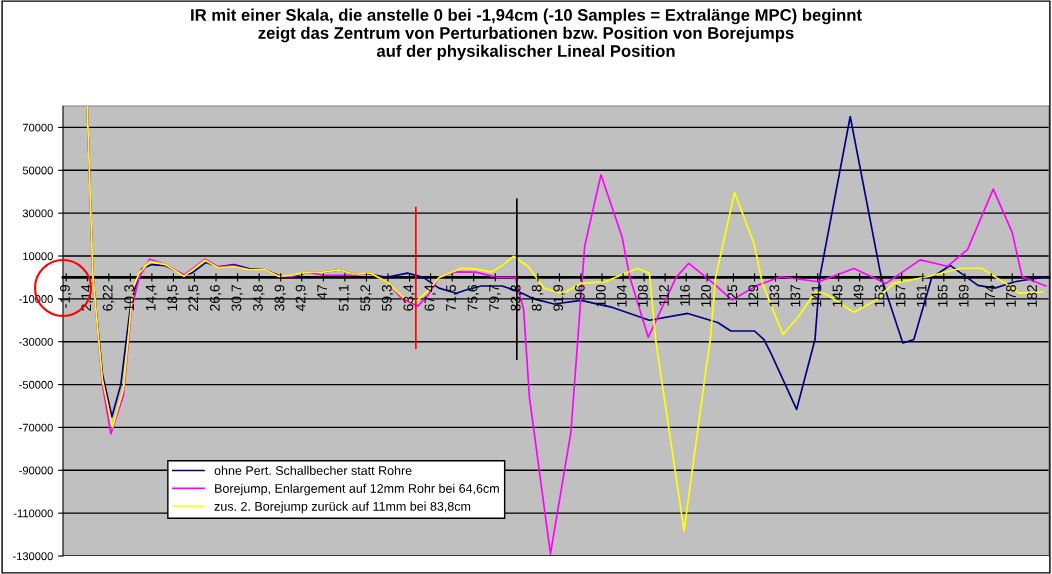 The image size is (1052, 574). What do you see at coordinates (322, 292) in the screenshot?
I see `x-tick-label: 47` at bounding box center [322, 292].